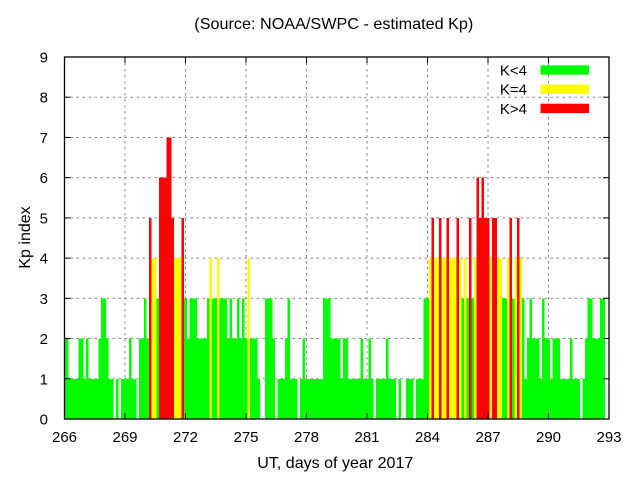 This screenshot has height=485, width=640. What do you see at coordinates (335, 463) in the screenshot?
I see `svg-text: UT, days of year 2017` at bounding box center [335, 463].